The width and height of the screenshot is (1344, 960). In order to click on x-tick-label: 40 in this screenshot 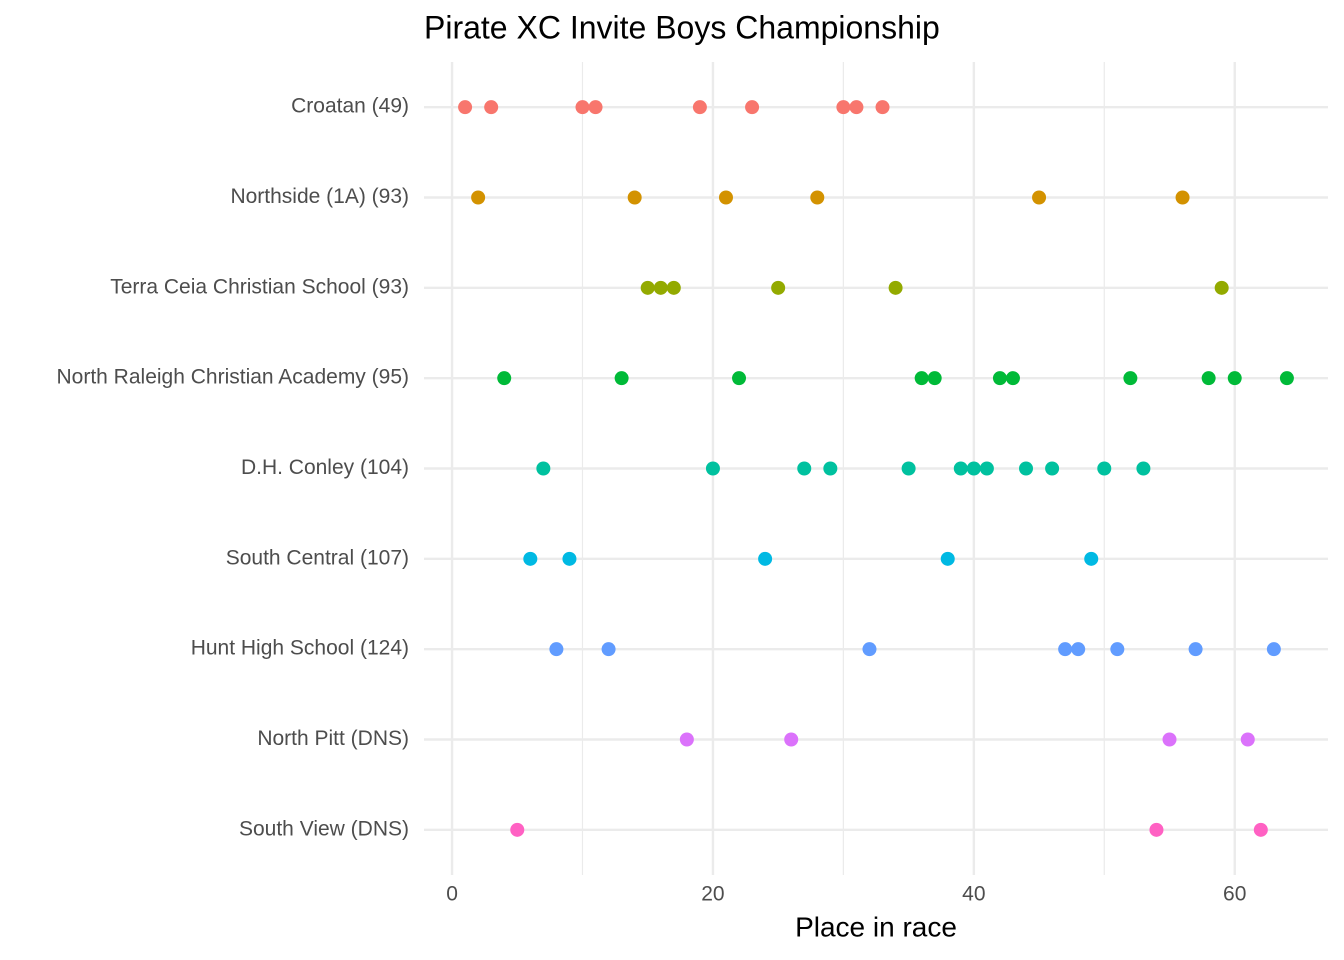, I will do `click(973, 894)`.